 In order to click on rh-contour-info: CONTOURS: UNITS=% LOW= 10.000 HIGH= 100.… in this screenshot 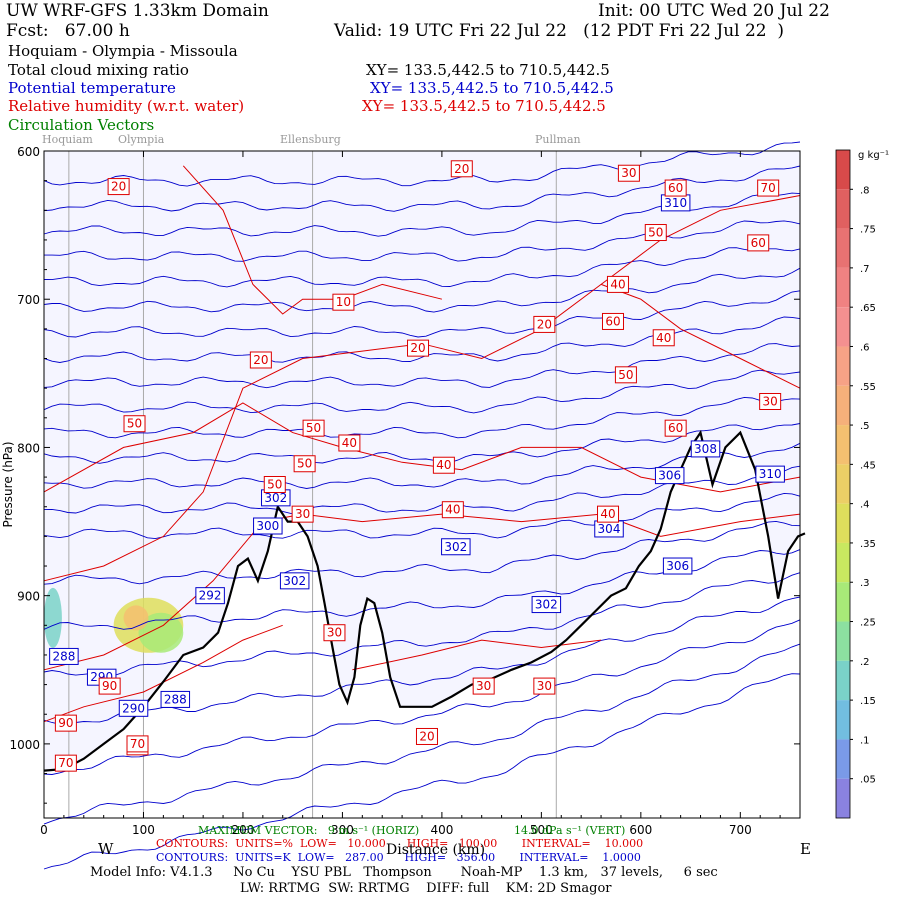, I will do `click(400, 843)`.